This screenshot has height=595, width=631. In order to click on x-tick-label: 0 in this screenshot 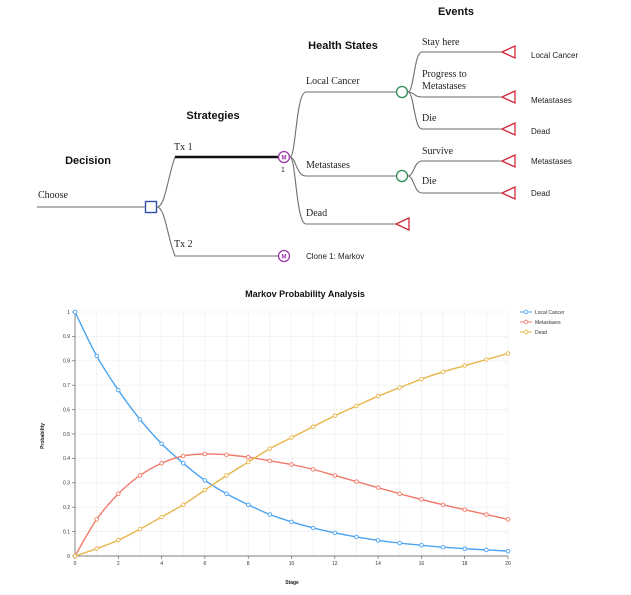, I will do `click(75, 564)`.